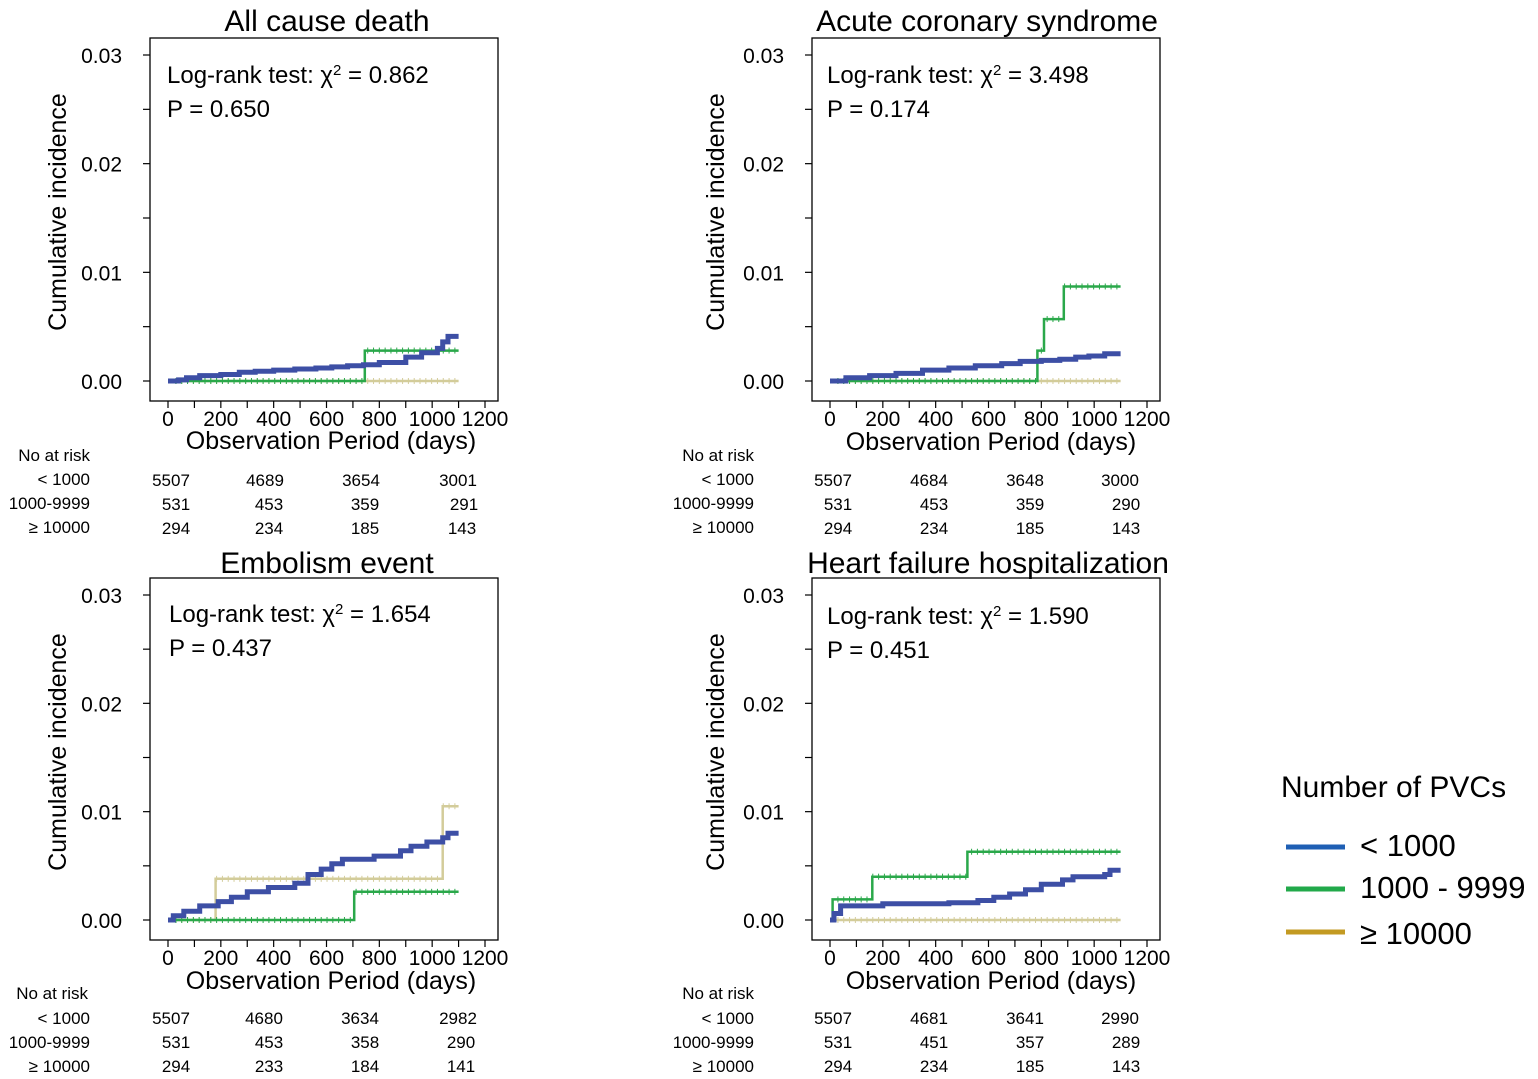 The width and height of the screenshot is (1538, 1079). I want to click on risk-value: 4689, so click(265, 480).